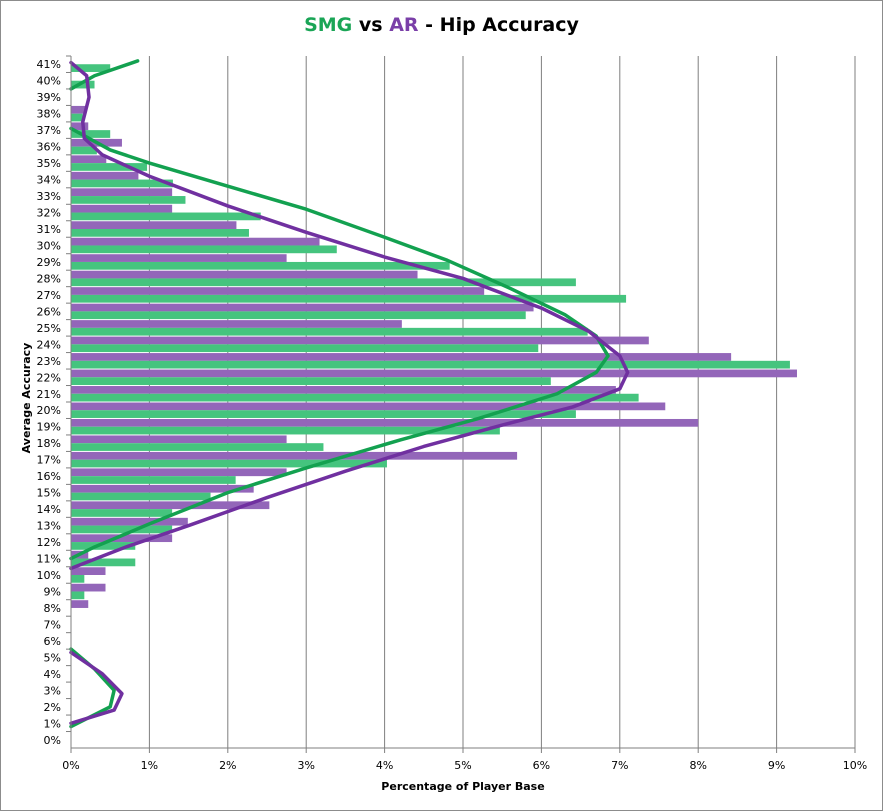 This screenshot has height=811, width=883. What do you see at coordinates (26, 398) in the screenshot?
I see `y-axis-title: Average Accuracy` at bounding box center [26, 398].